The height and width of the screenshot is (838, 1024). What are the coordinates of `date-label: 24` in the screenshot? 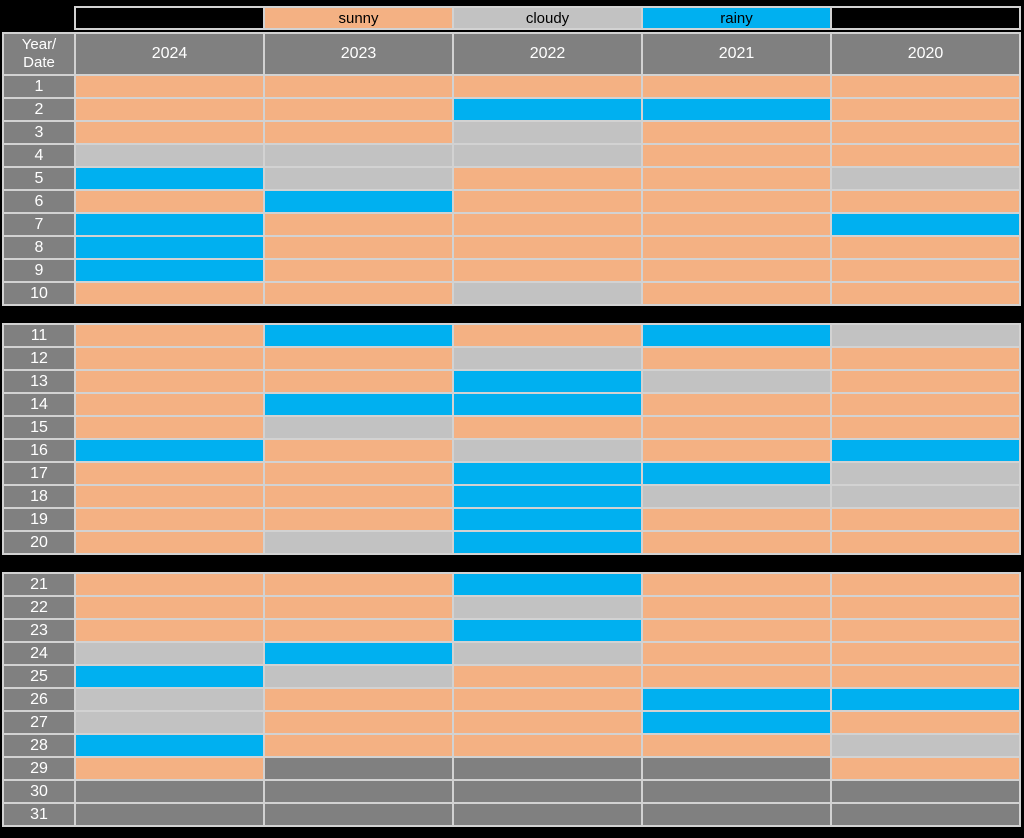 It's located at (39, 653).